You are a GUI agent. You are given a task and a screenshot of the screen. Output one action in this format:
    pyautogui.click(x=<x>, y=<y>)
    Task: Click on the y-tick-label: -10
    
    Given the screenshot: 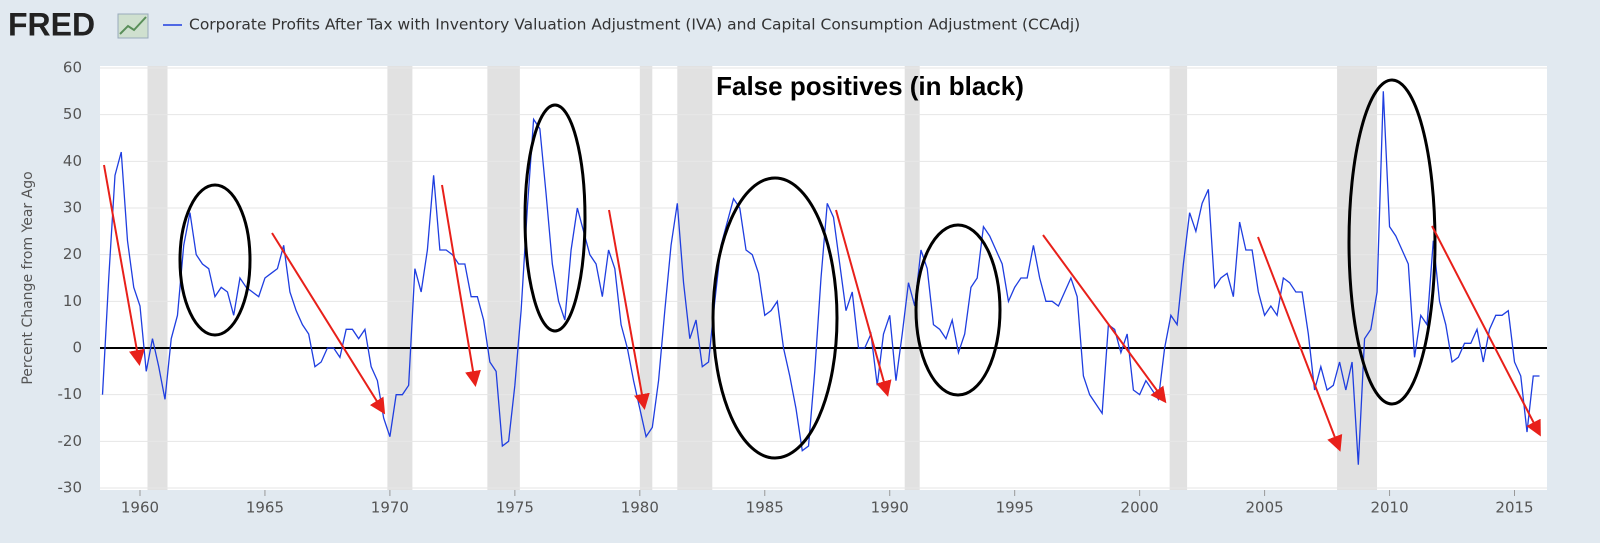 What is the action you would take?
    pyautogui.click(x=70, y=394)
    